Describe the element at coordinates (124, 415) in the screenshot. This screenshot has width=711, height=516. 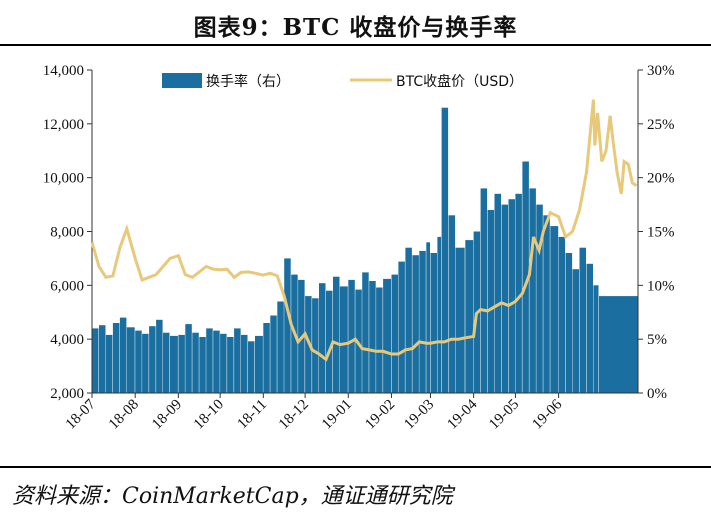
I see `x-tick-label: 18-08` at that location.